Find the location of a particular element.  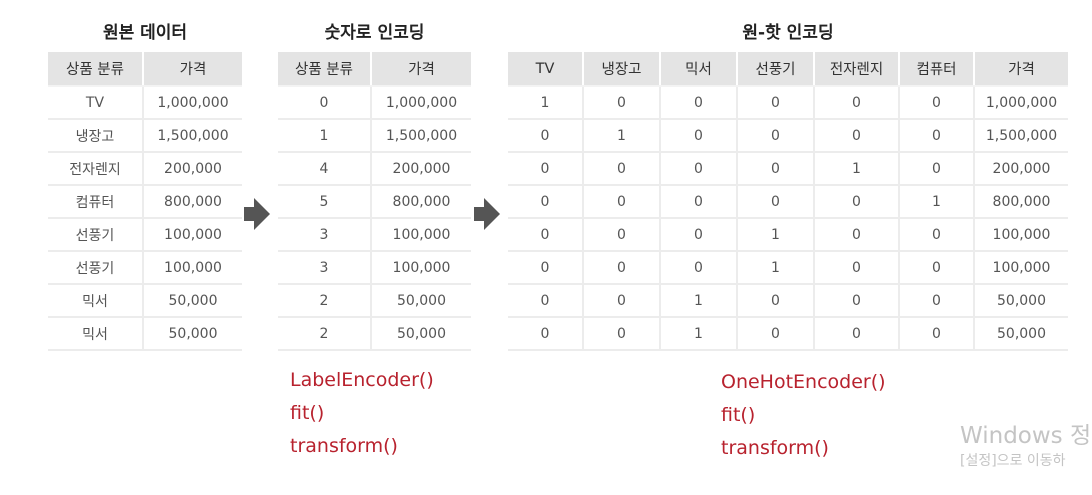

table-row: TV 1,000,000 is located at coordinates (145, 103).